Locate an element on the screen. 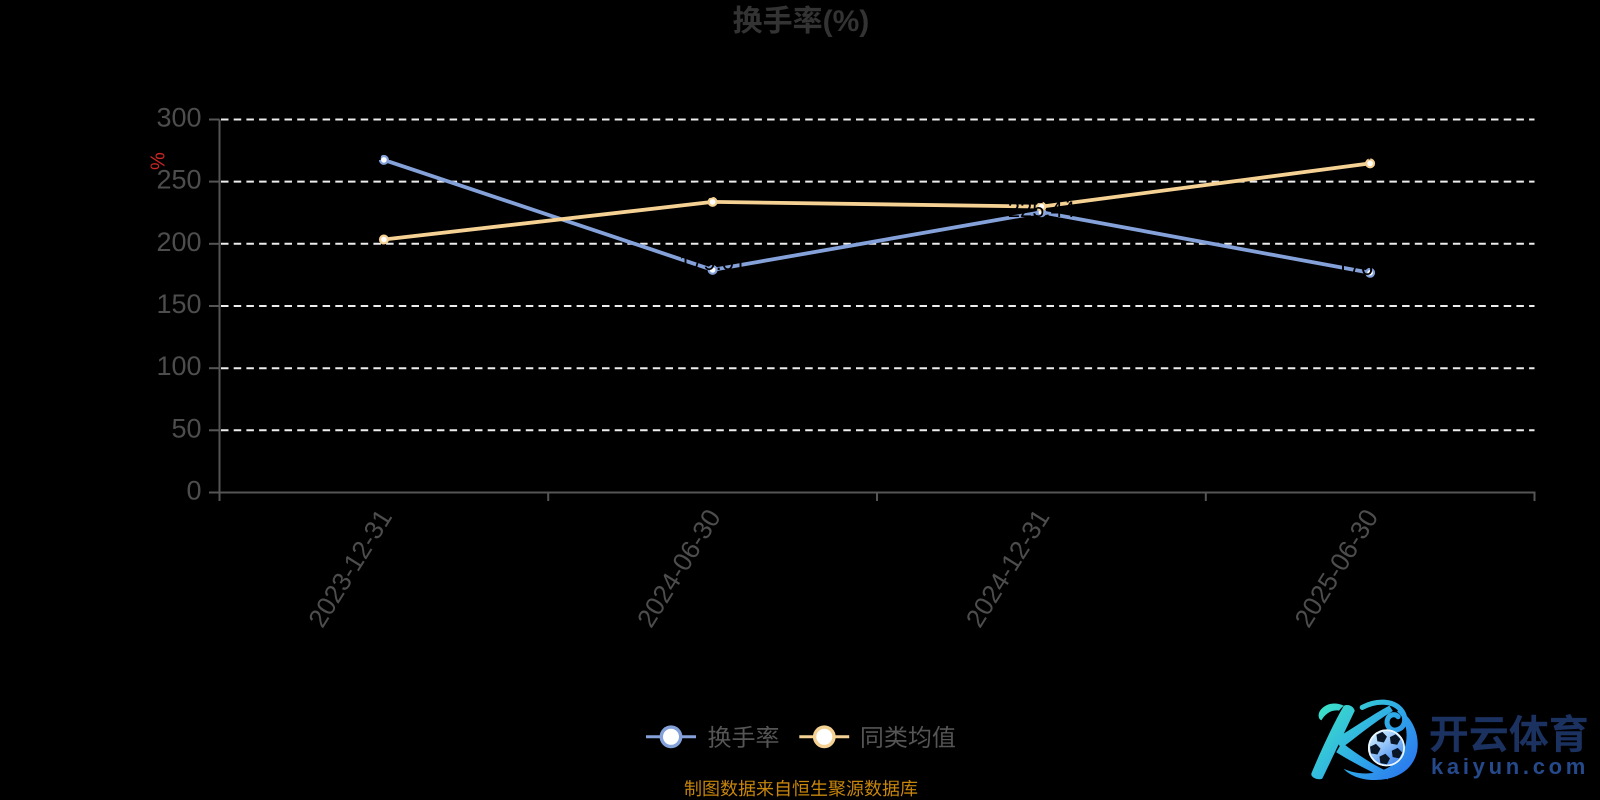 This screenshot has width=1600, height=800. svg-text: 100 is located at coordinates (178, 366).